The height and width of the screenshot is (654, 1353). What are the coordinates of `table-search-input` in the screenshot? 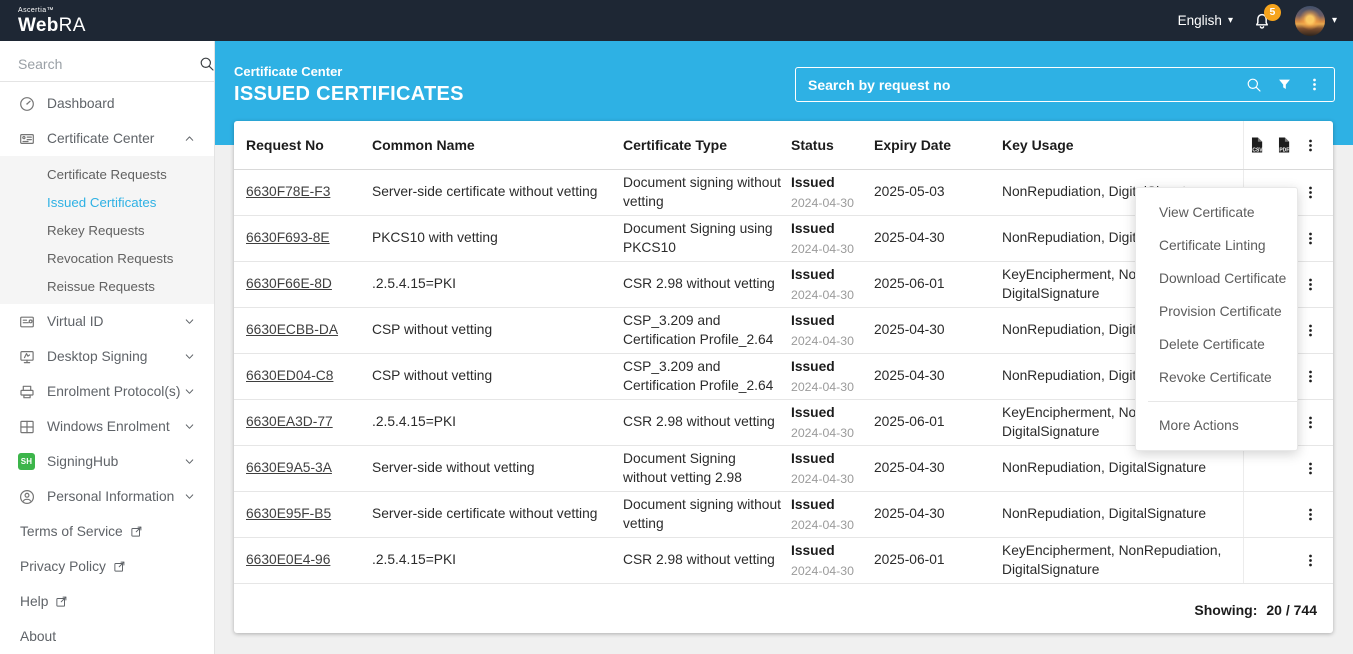 It's located at (1019, 84).